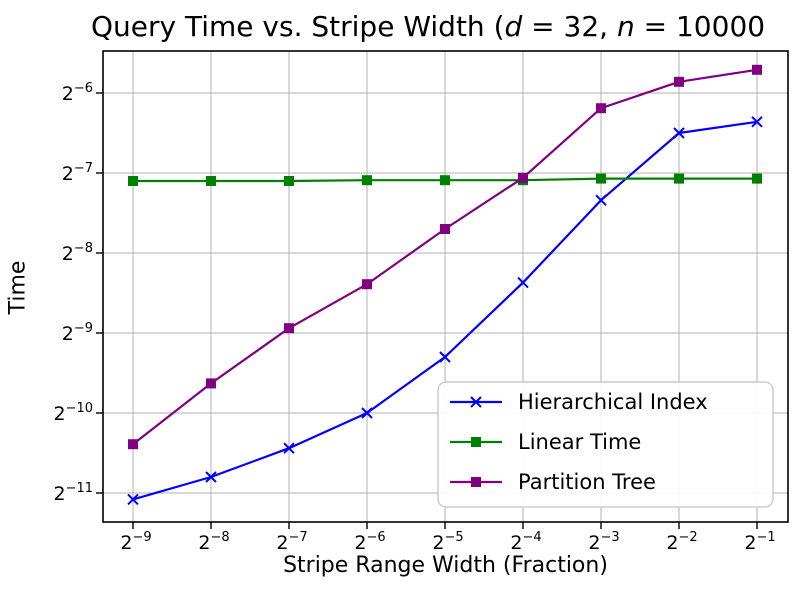  I want to click on x-tick-label: 2−4, so click(525, 542).